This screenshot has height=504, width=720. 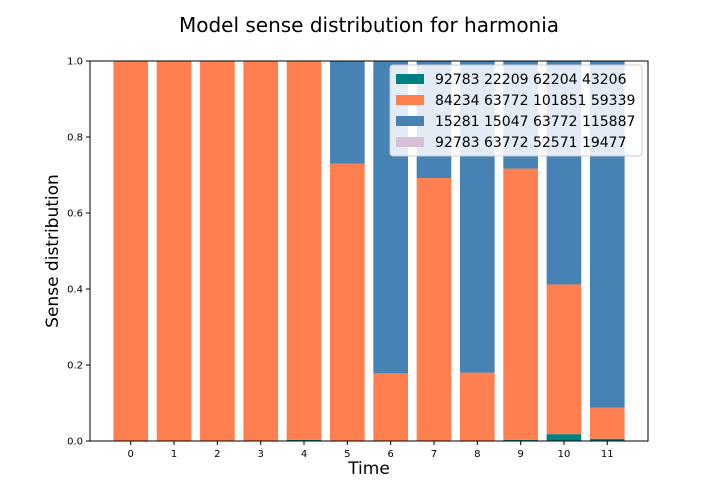 What do you see at coordinates (564, 454) in the screenshot?
I see `x-tick-label: 10` at bounding box center [564, 454].